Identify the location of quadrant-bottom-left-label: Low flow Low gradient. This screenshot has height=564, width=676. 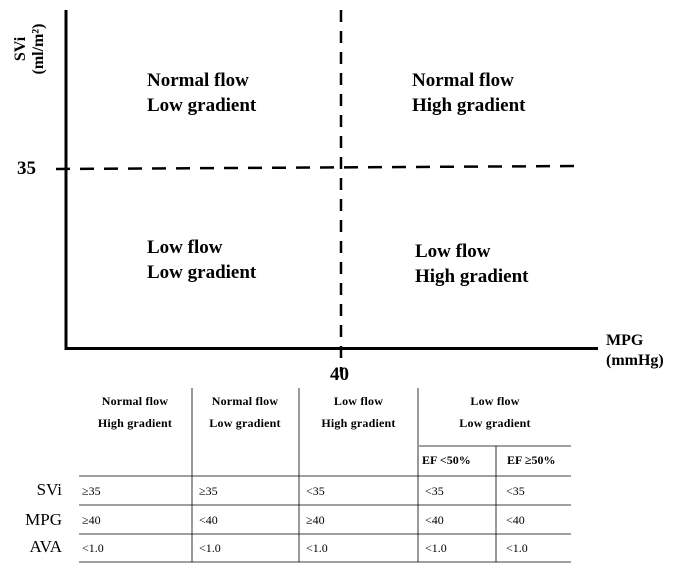
(201, 260).